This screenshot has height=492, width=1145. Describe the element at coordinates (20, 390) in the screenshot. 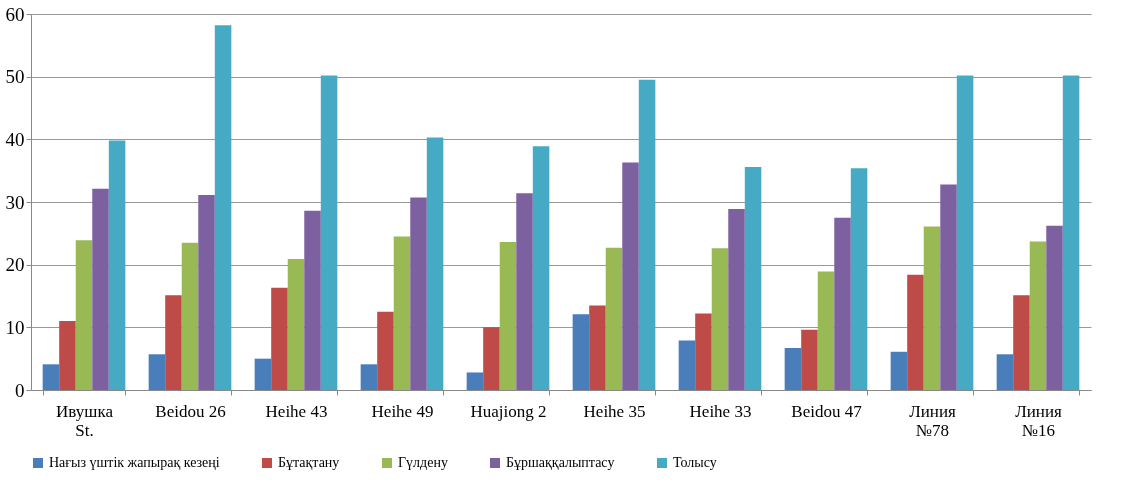

I see `y-tick-label: 0` at that location.